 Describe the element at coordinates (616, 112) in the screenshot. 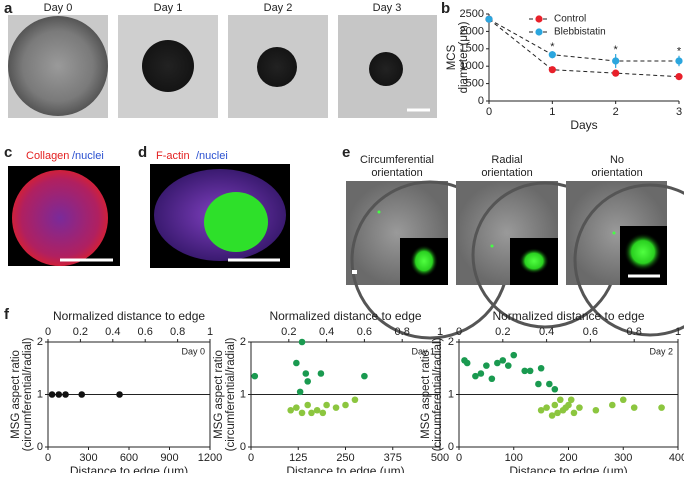

I see `x-tick-label: 2` at that location.